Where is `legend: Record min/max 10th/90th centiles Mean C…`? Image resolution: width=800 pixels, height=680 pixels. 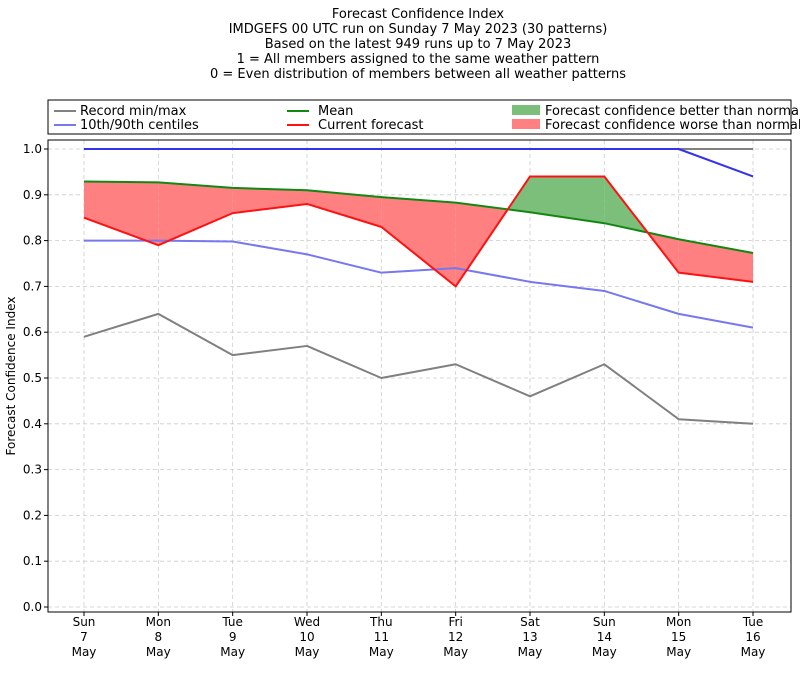 legend: Record min/max 10th/90th centiles Mean C… is located at coordinates (423, 117).